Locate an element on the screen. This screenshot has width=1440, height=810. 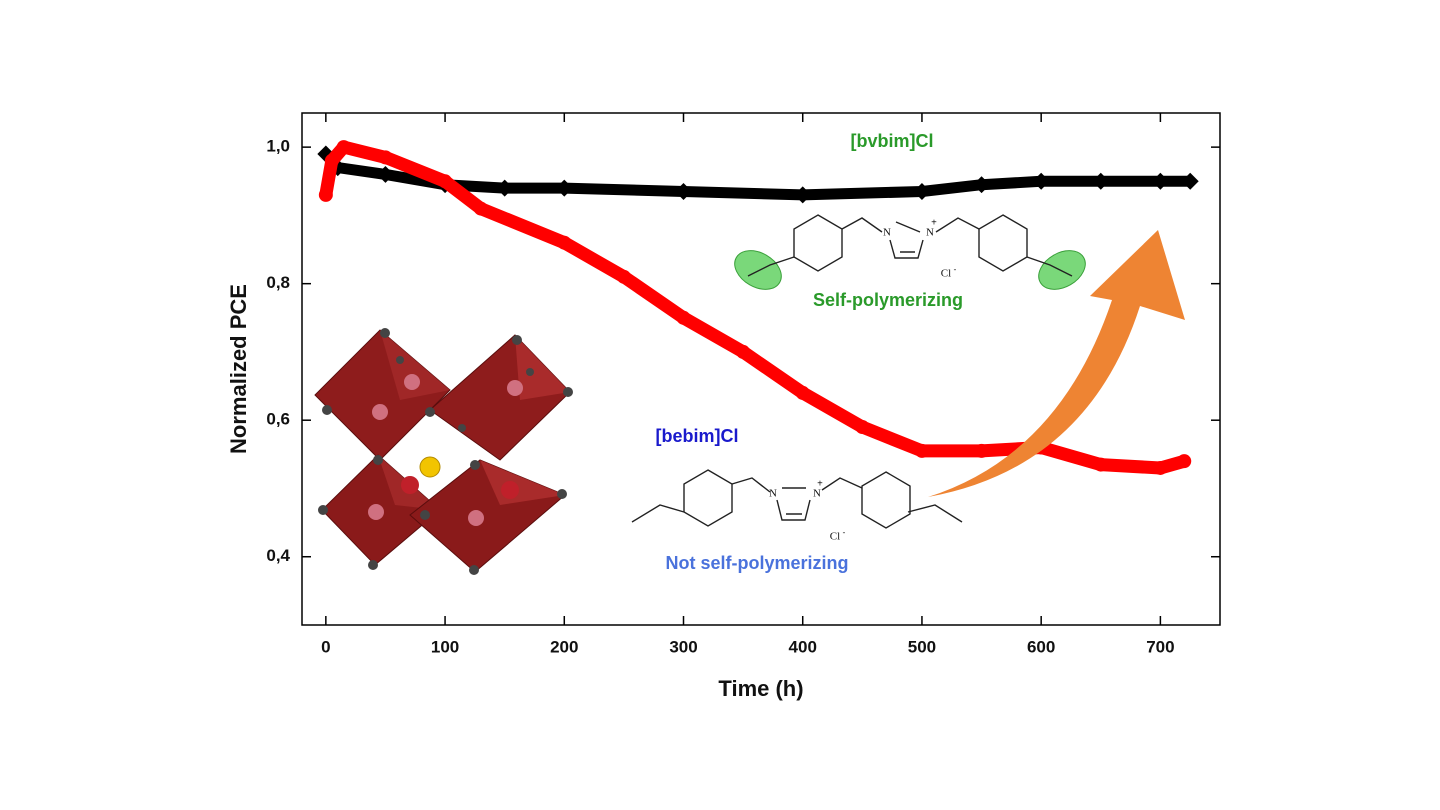
x-tick-label: 400 is located at coordinates (803, 646).